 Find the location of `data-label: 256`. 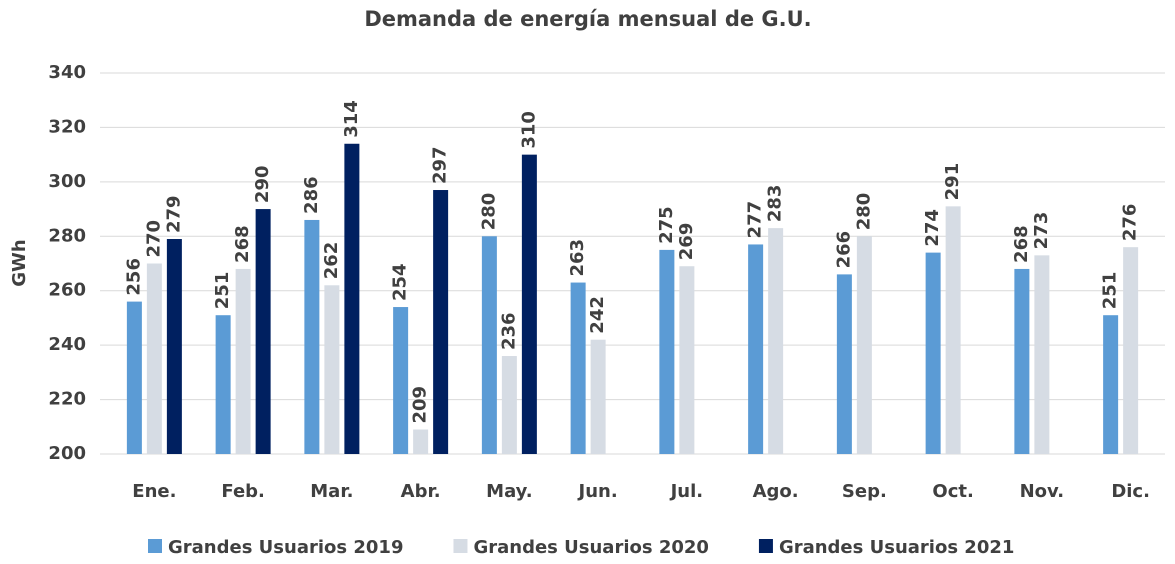

data-label: 256 is located at coordinates (133, 277).